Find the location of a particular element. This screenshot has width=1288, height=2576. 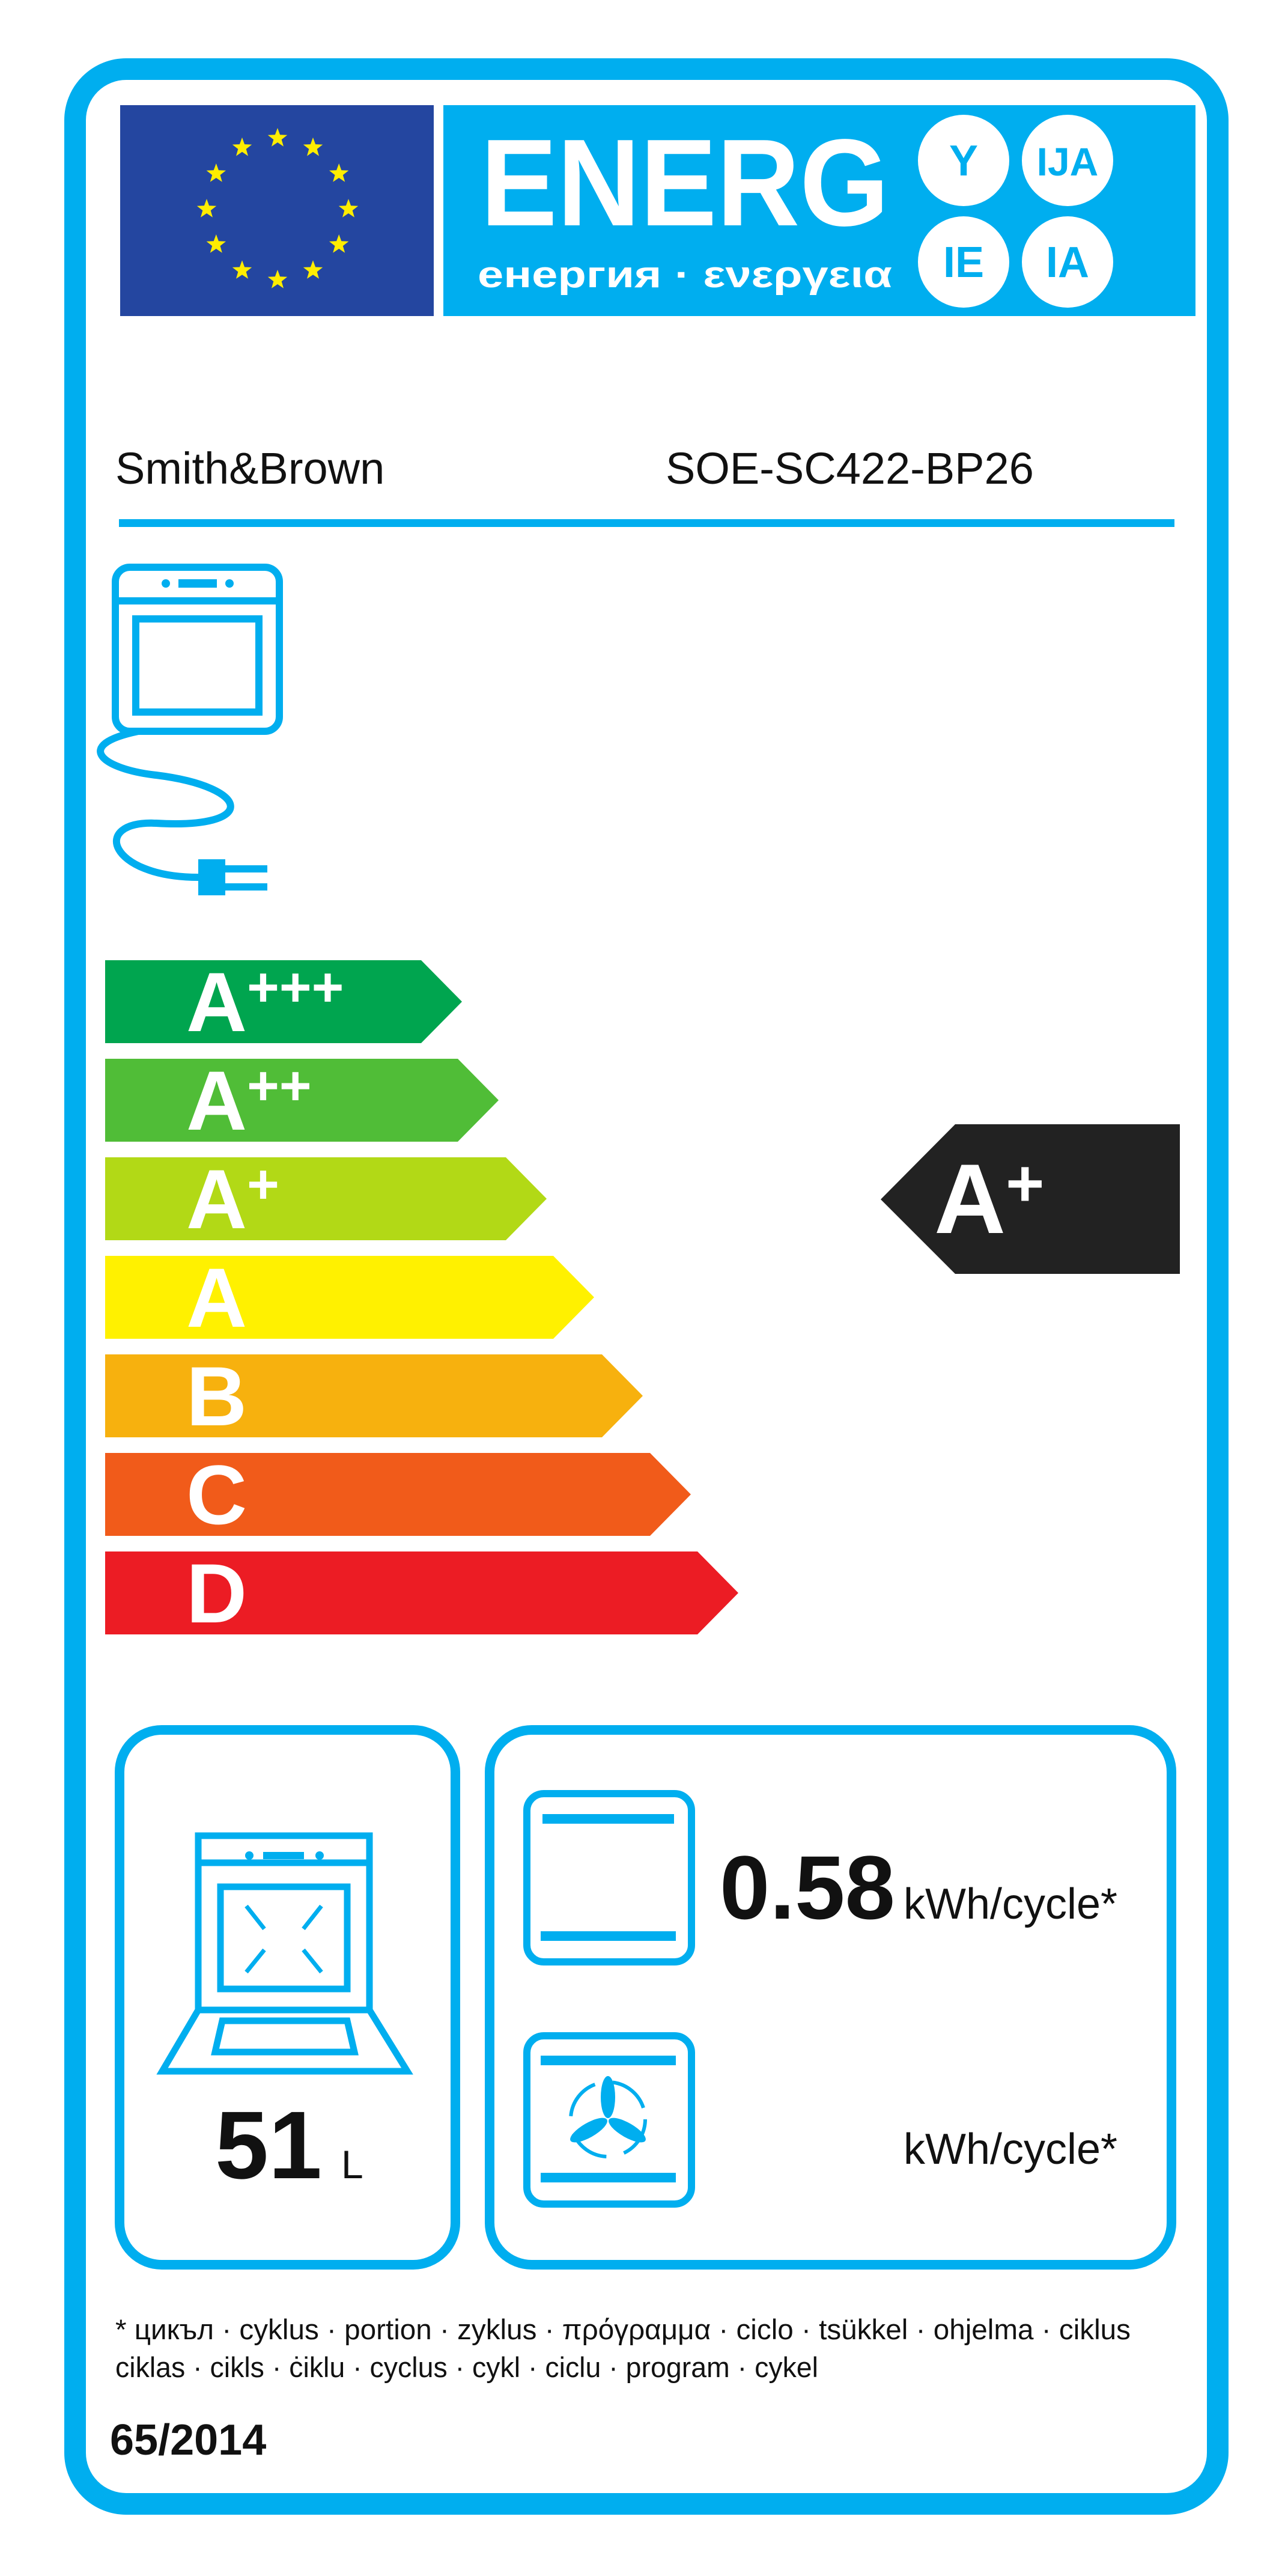

electric-oven-icon is located at coordinates (190, 729).